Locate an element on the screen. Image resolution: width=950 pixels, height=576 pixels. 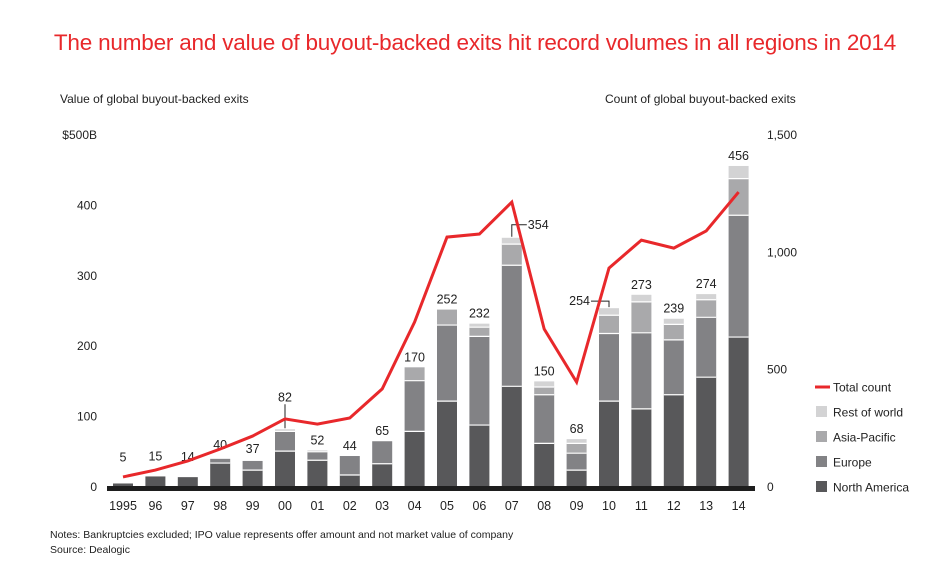
legend-swatch-asia-pacific is located at coordinates (821, 436).